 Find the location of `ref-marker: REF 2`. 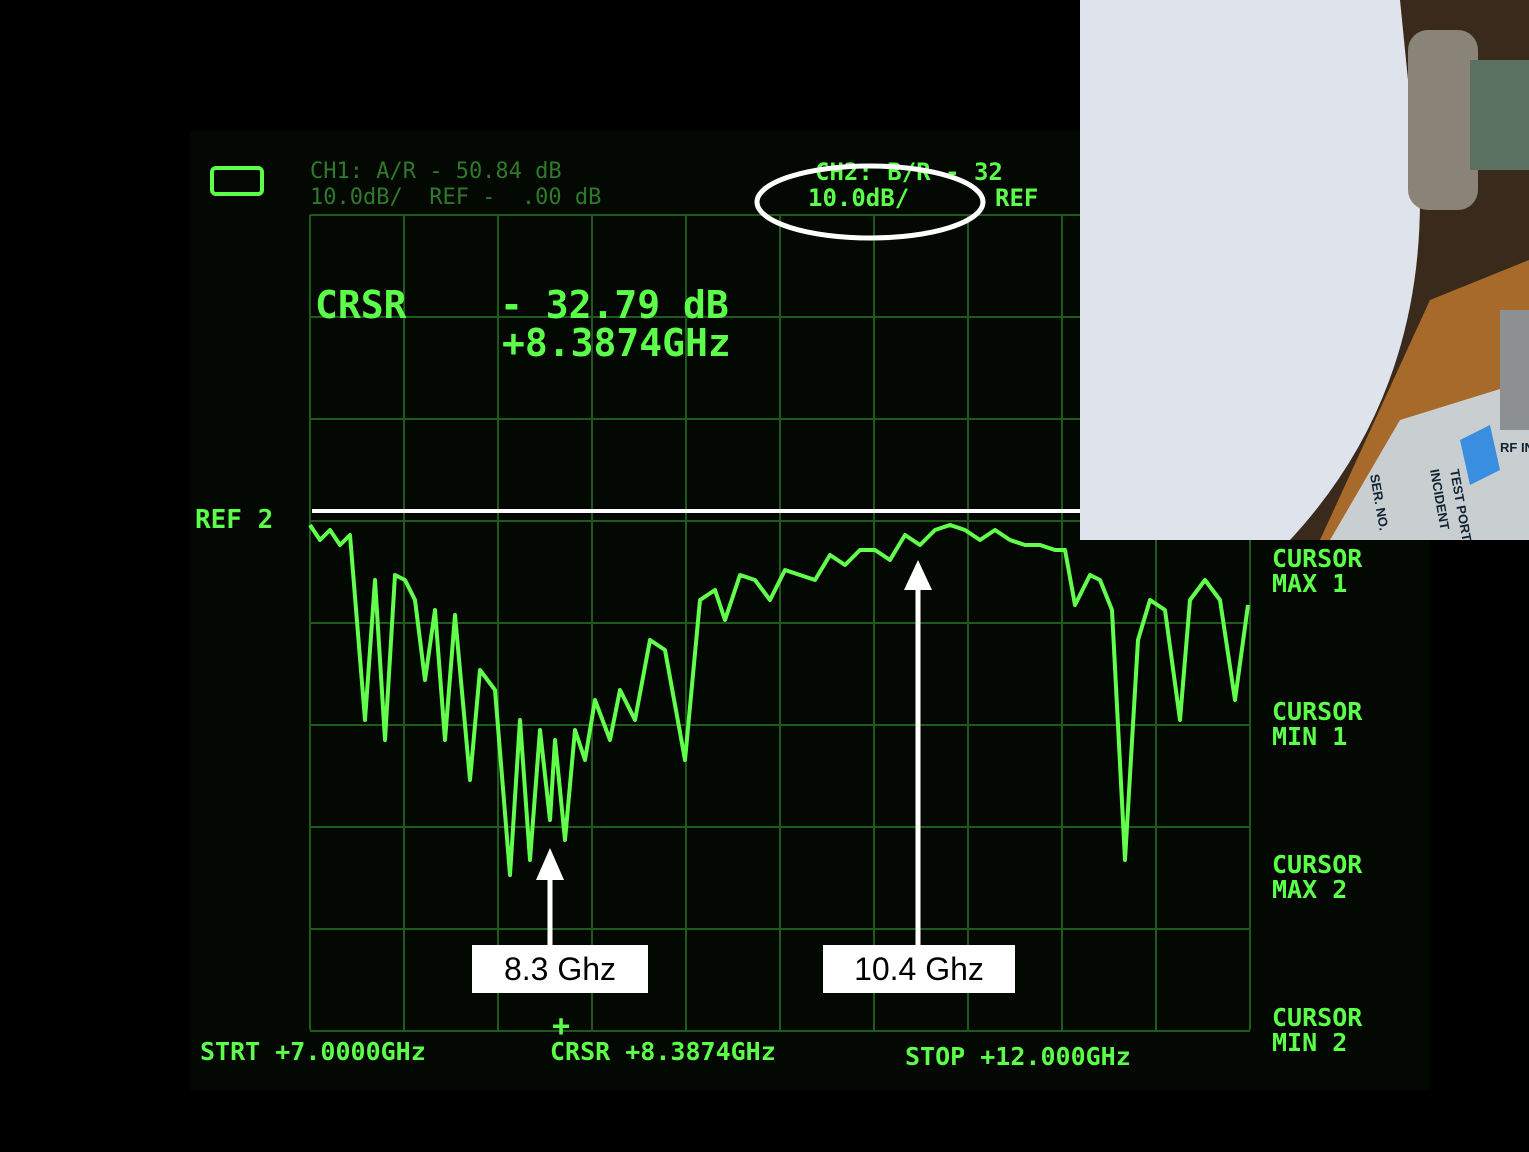

ref-marker: REF 2 is located at coordinates (234, 520).